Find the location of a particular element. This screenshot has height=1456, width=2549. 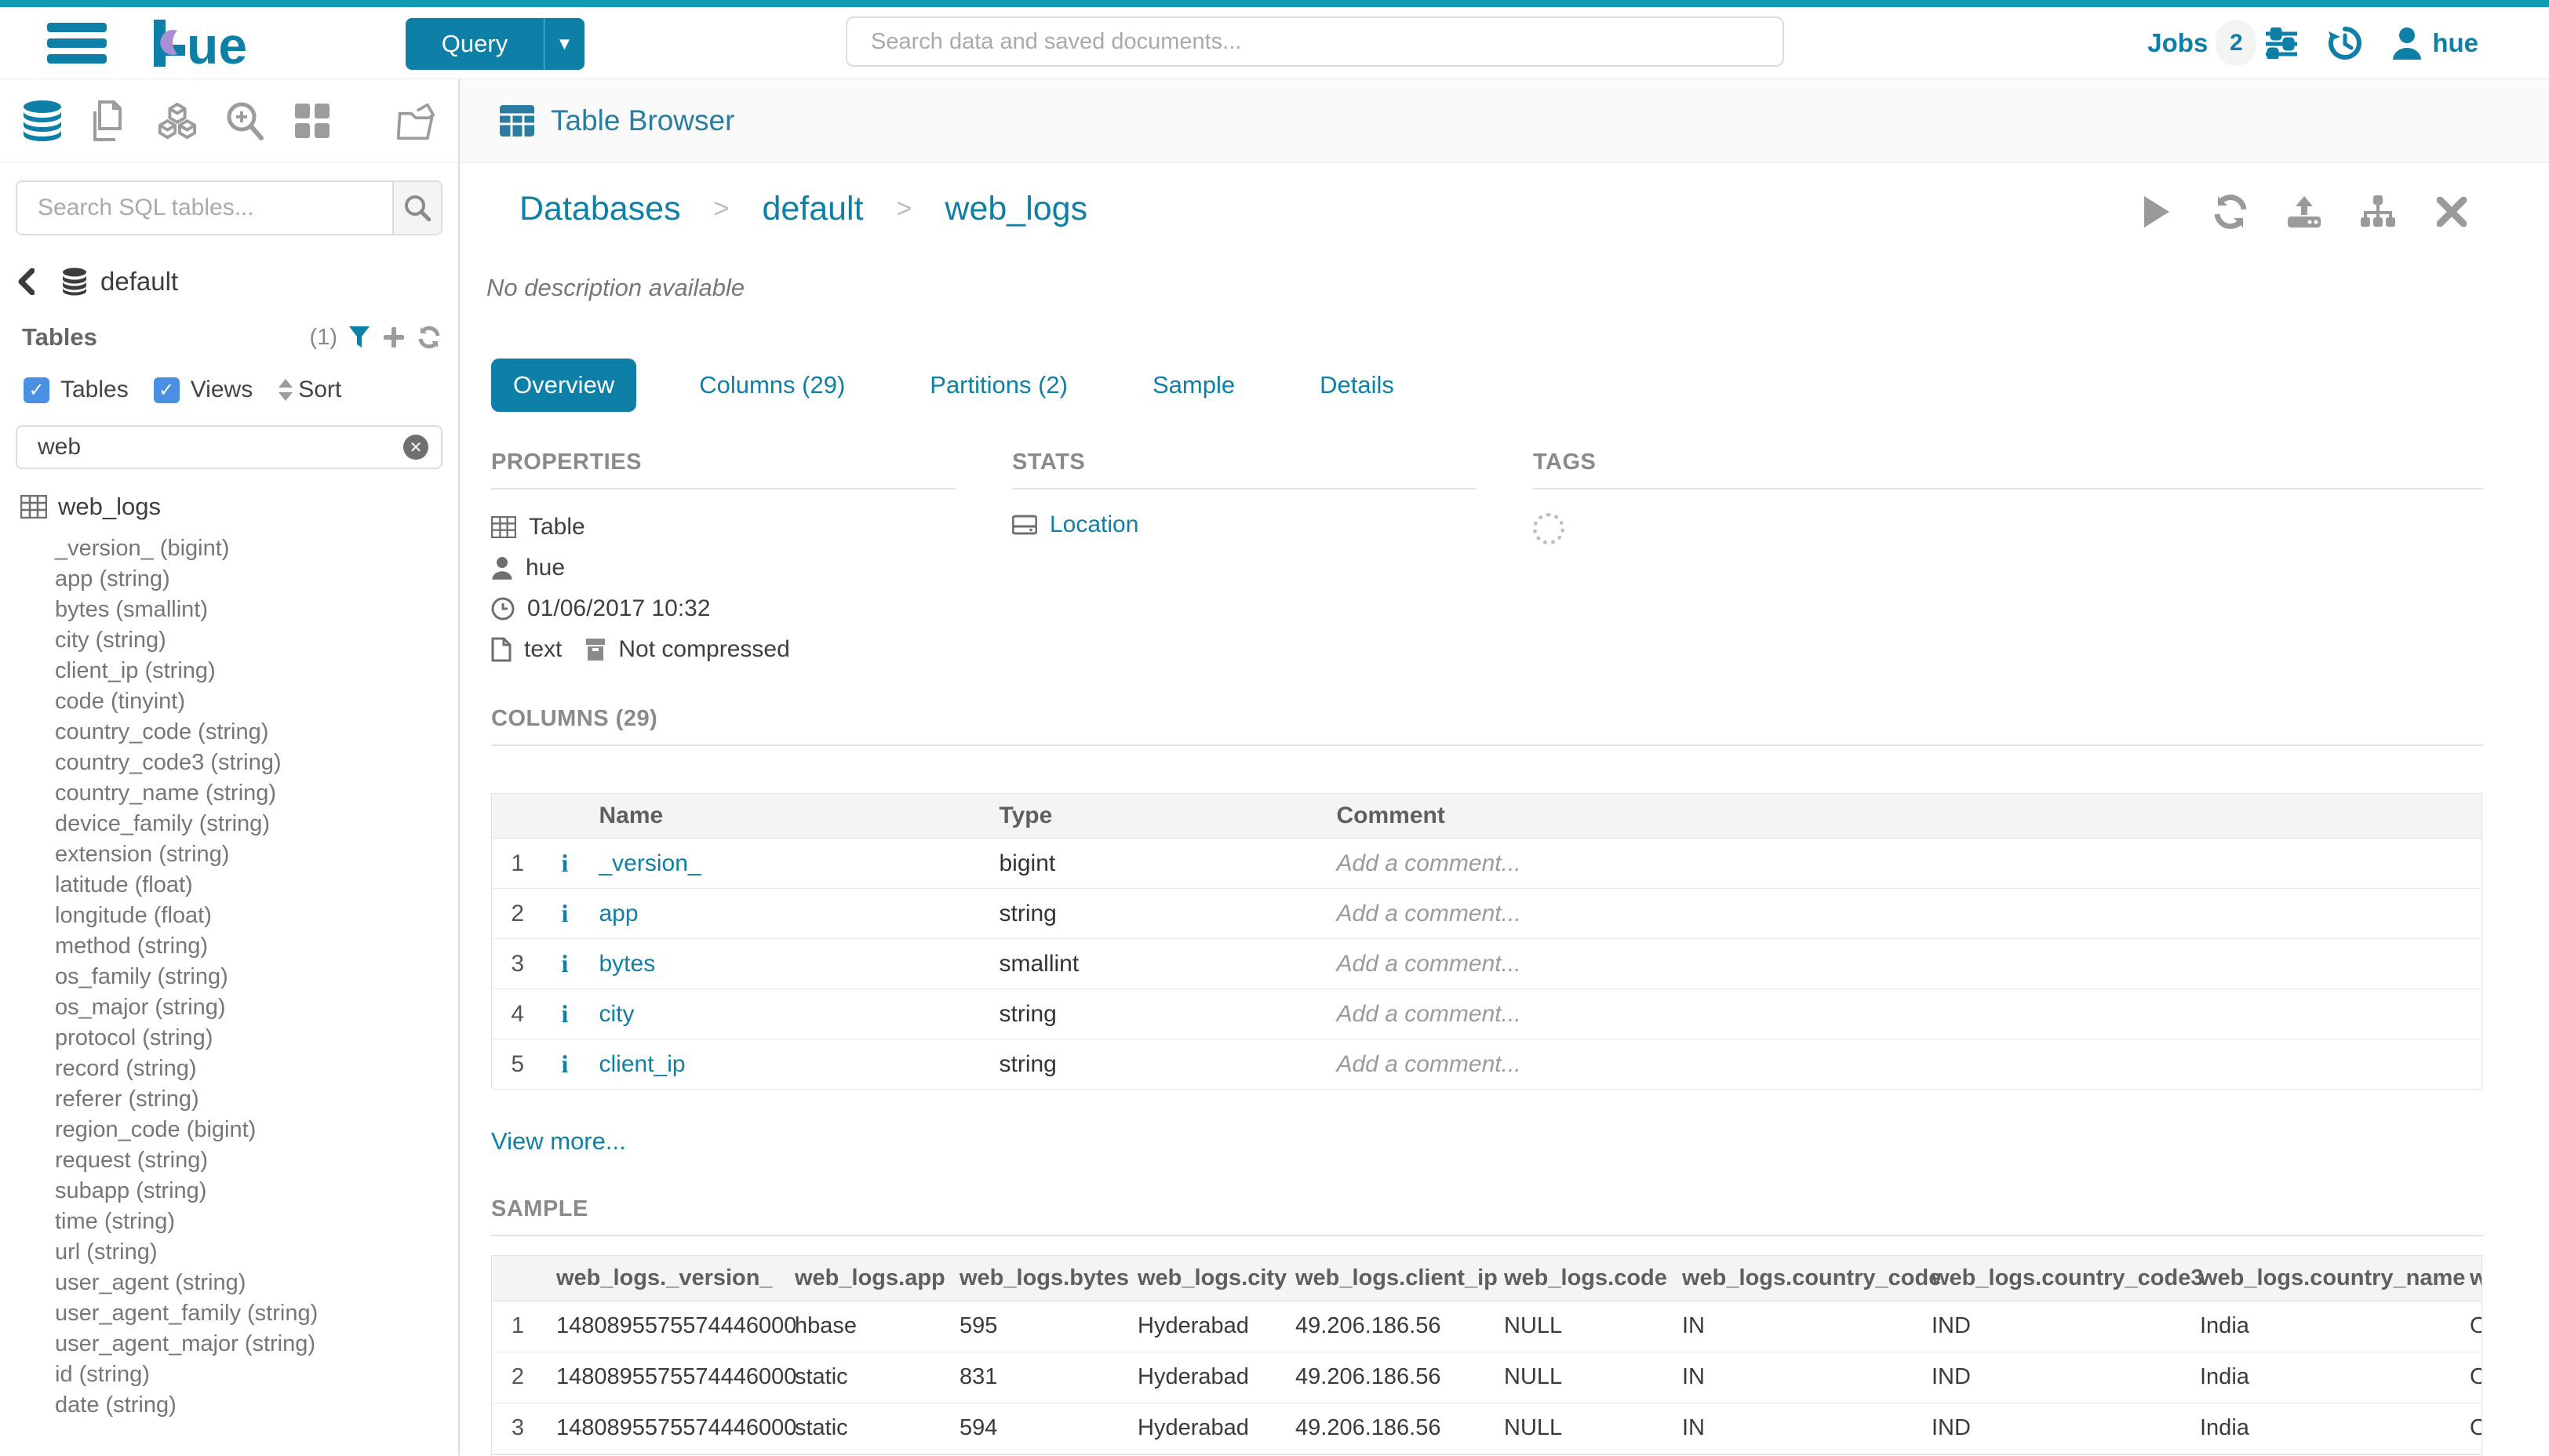

stats-heading: STATS is located at coordinates (1049, 462).